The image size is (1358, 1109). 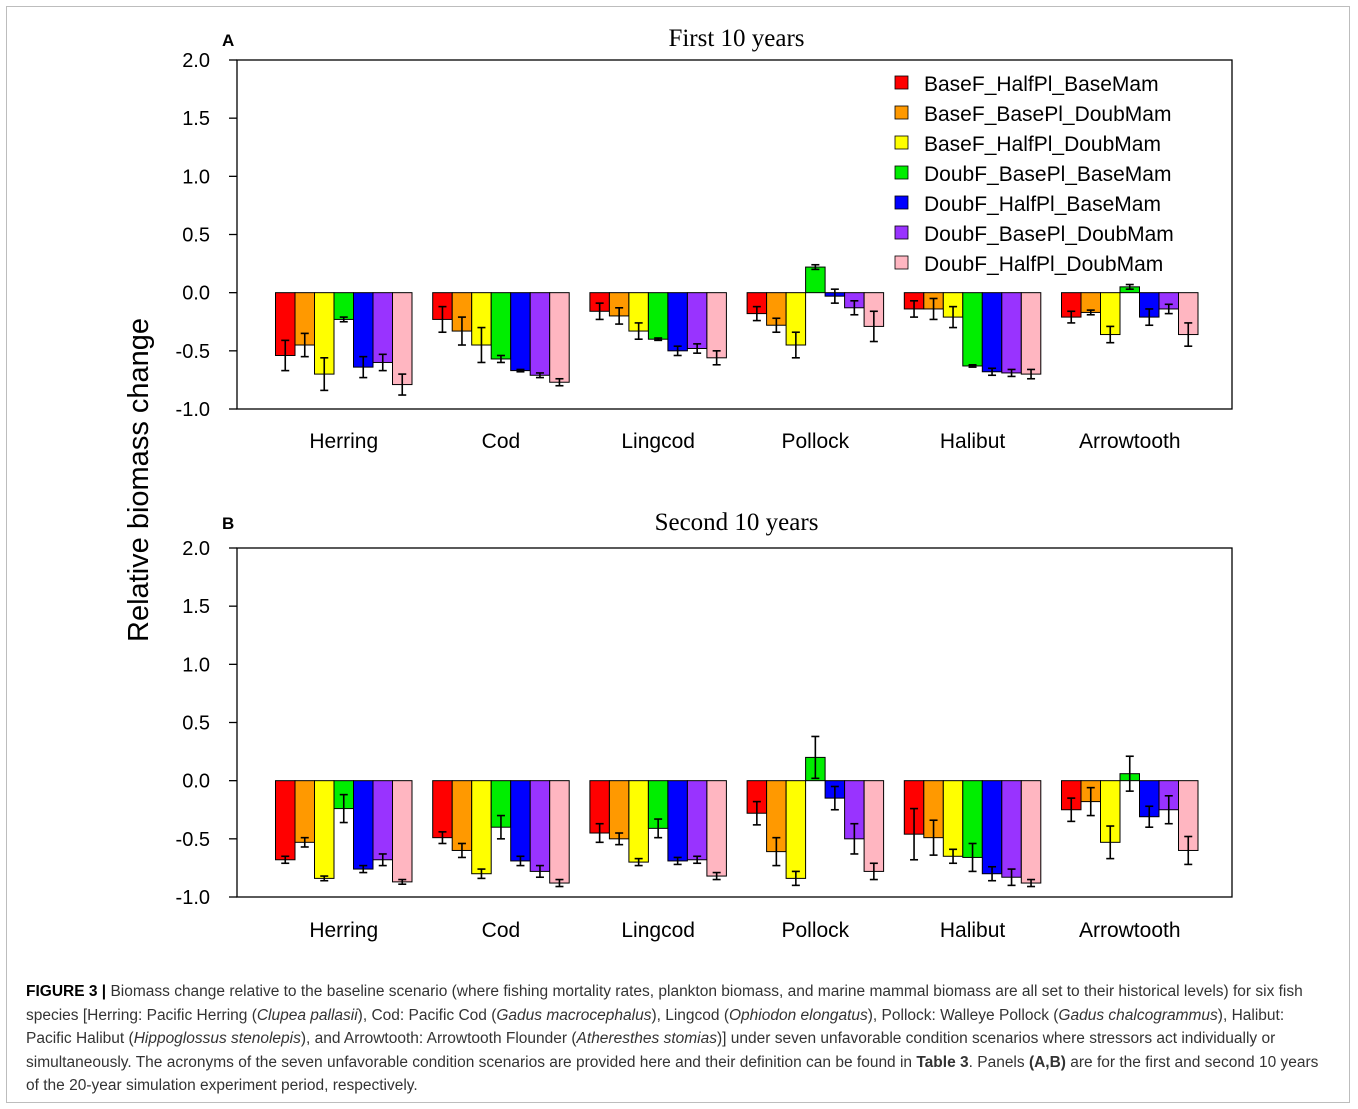 I want to click on caption-text: ), Pollock: Walleye Pollock (, so click(x=963, y=1015).